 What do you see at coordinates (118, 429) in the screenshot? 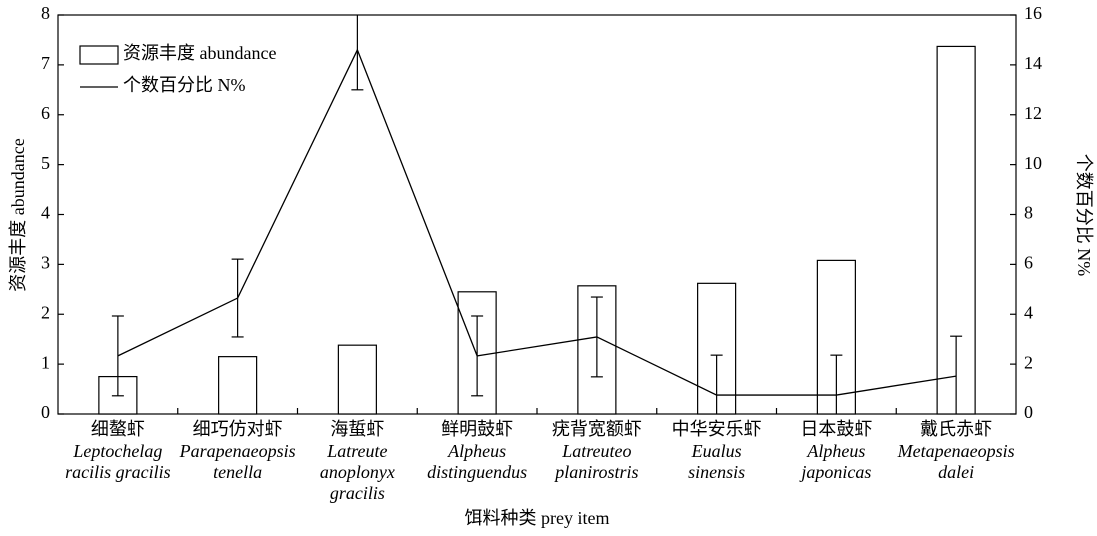
I see `x-tick-label: 细螯虾` at bounding box center [118, 429].